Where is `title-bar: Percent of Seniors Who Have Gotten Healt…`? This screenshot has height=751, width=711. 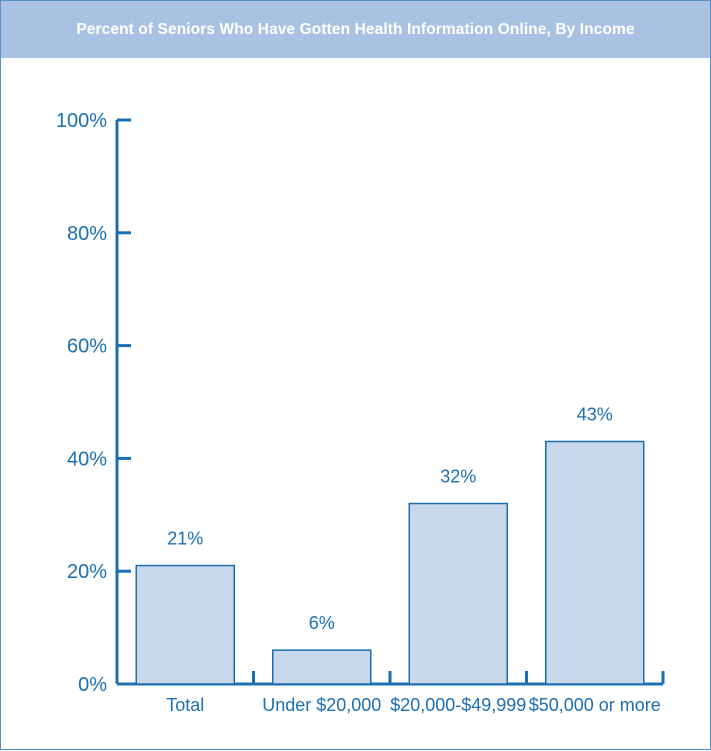 title-bar: Percent of Seniors Who Have Gotten Healt… is located at coordinates (355, 29).